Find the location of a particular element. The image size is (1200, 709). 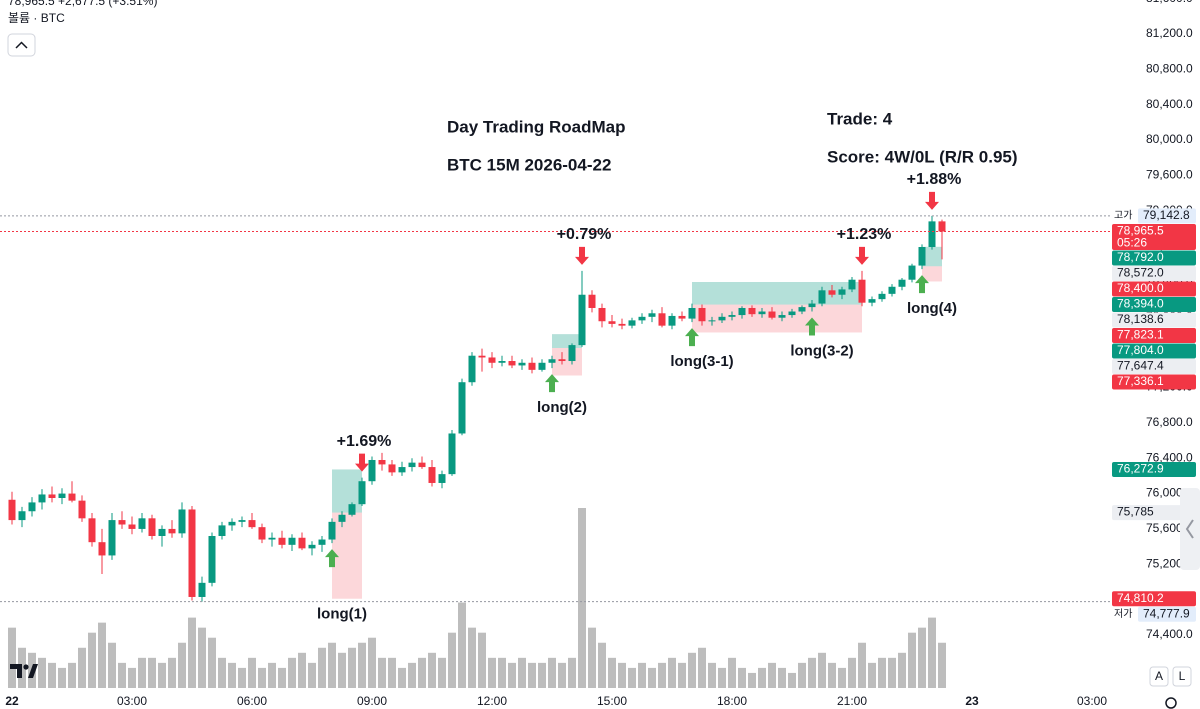

price-label: 78,138.6 is located at coordinates (1140, 319).